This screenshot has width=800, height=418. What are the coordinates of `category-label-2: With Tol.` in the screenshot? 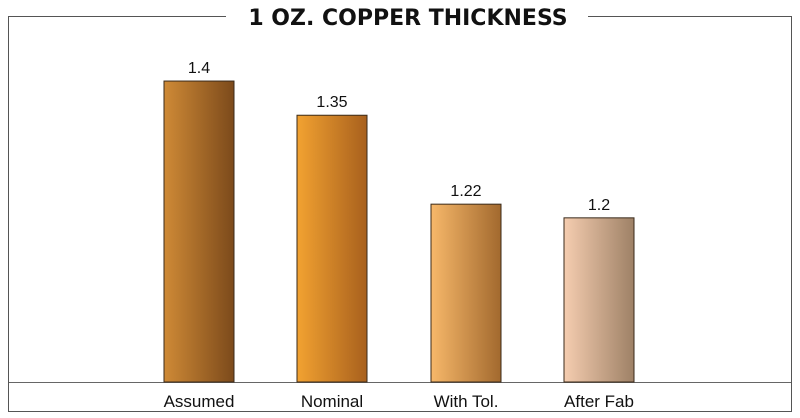 It's located at (466, 401).